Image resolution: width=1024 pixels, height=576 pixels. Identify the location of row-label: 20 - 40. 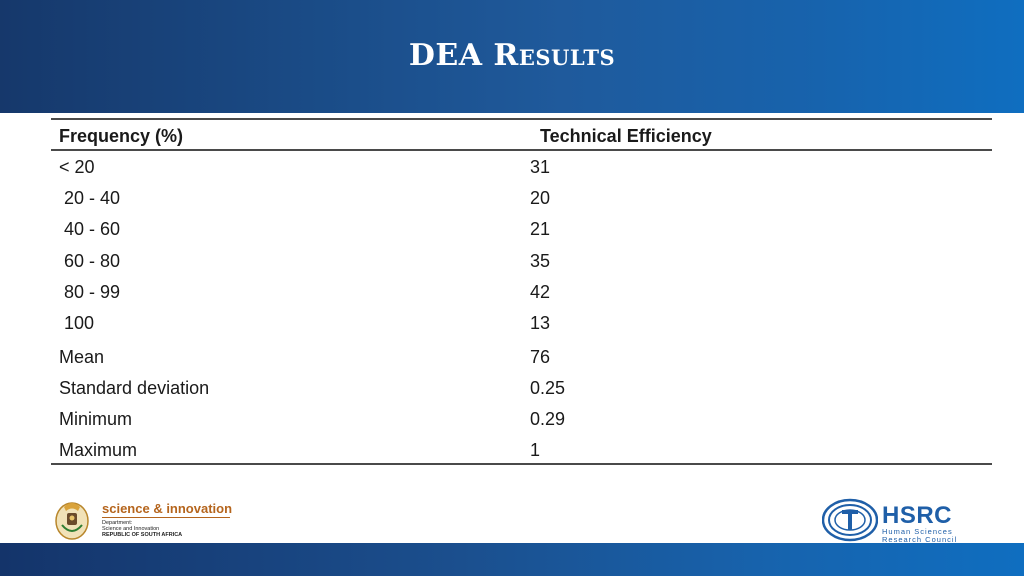
(90, 198).